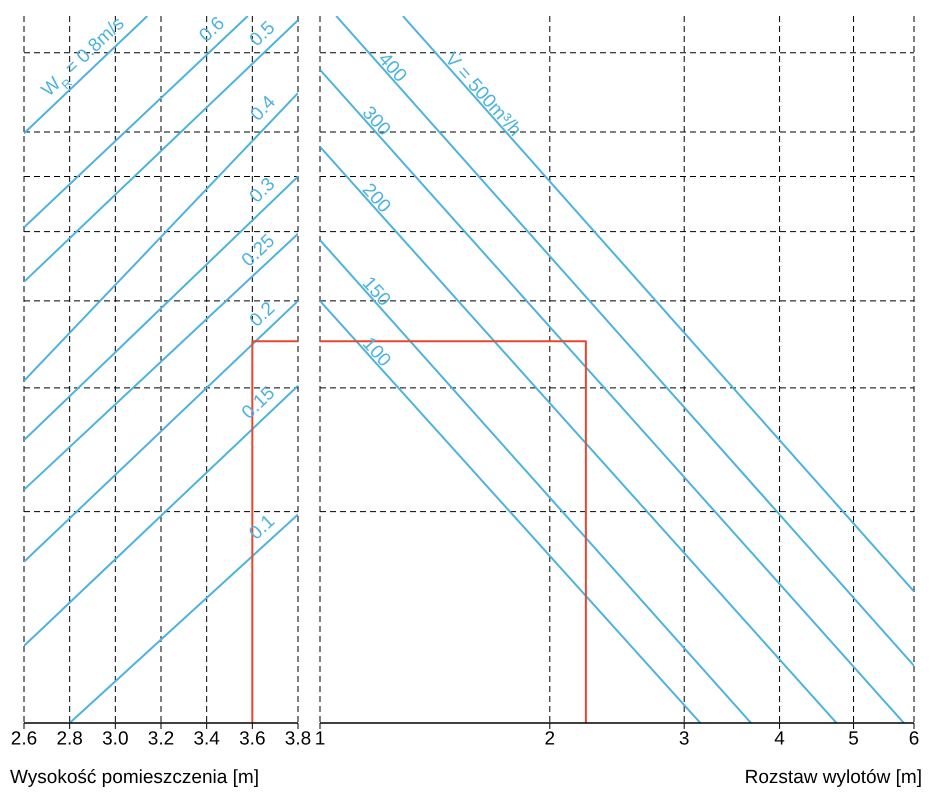 The height and width of the screenshot is (803, 938). Describe the element at coordinates (853, 739) in the screenshot. I see `x-tick-label: 5` at that location.